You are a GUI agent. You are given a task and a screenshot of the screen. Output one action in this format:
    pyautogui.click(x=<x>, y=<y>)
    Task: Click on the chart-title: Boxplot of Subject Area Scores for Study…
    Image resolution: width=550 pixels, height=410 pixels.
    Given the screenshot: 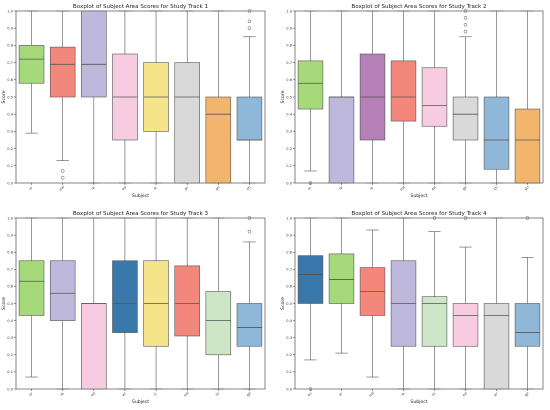 What is the action you would take?
    pyautogui.click(x=418, y=7)
    